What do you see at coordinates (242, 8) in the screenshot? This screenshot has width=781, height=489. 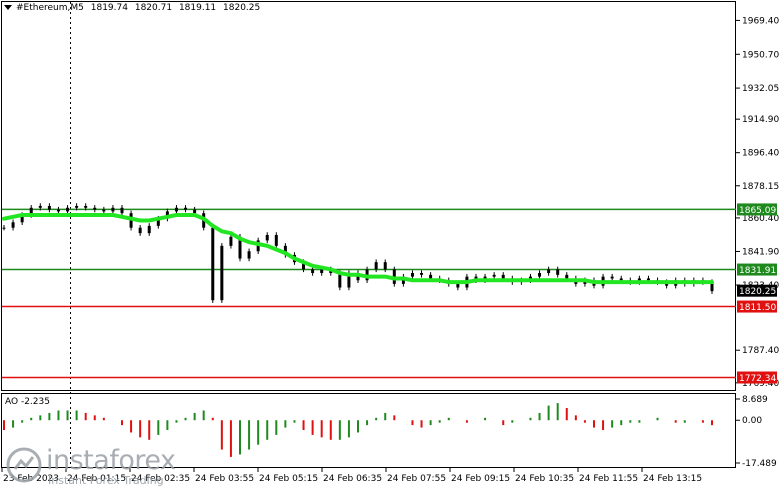 I see `close-value: 1820.25` at bounding box center [242, 8].